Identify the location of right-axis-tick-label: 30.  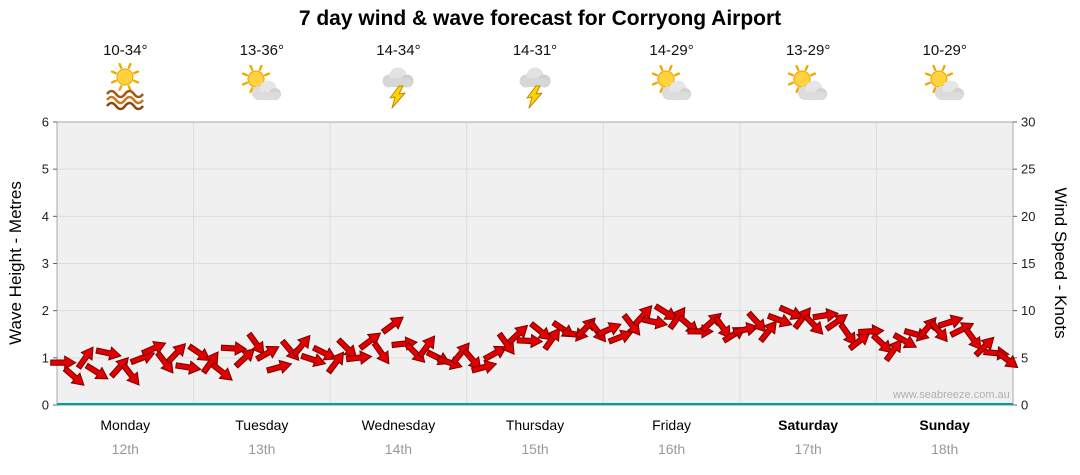
(1028, 122).